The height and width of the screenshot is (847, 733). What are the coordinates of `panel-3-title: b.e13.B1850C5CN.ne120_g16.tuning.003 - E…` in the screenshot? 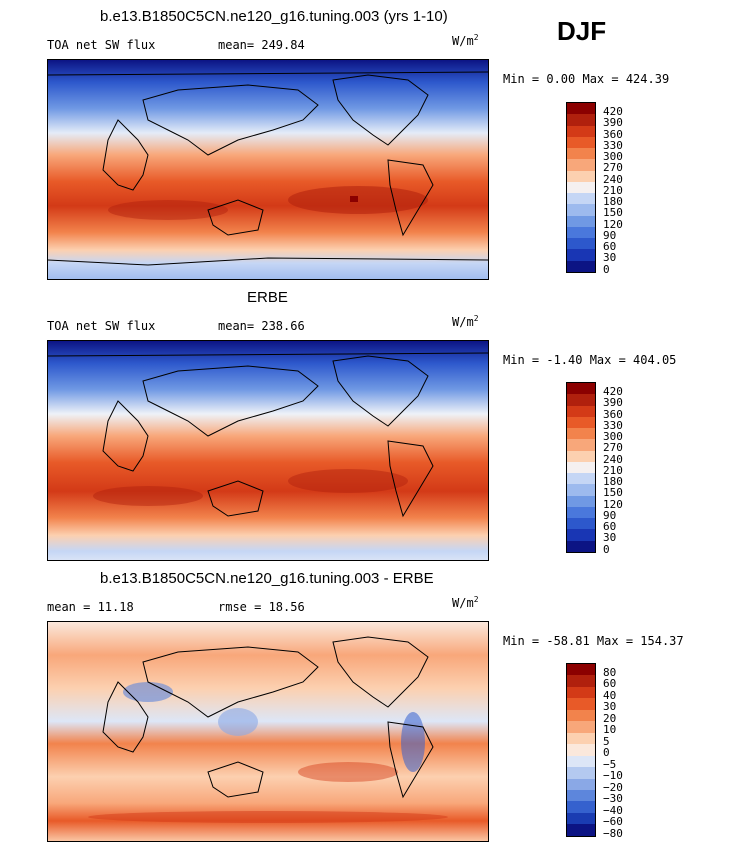 It's located at (267, 578).